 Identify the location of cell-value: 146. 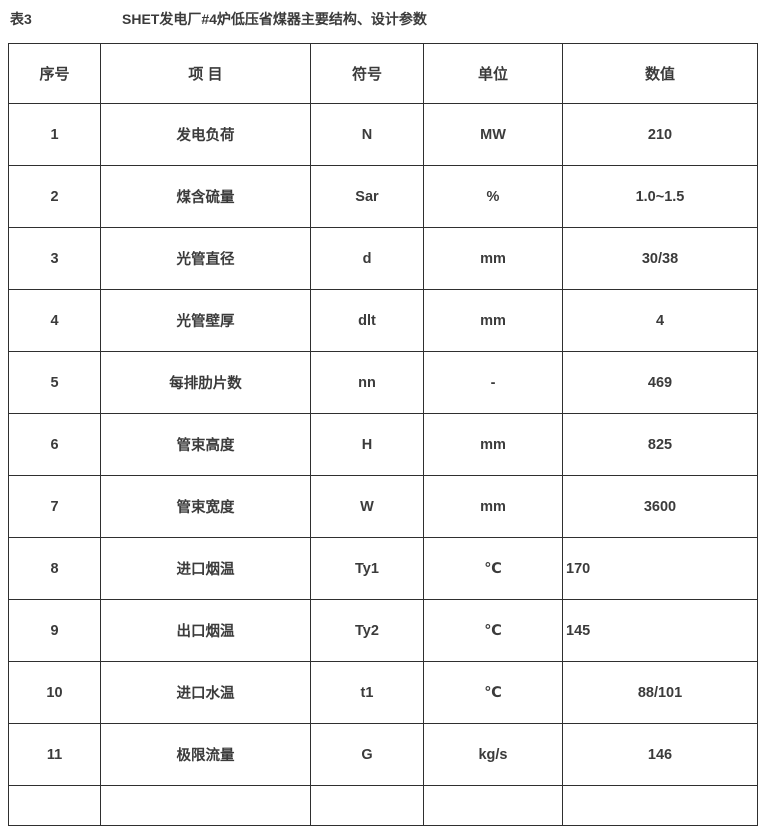
(660, 754).